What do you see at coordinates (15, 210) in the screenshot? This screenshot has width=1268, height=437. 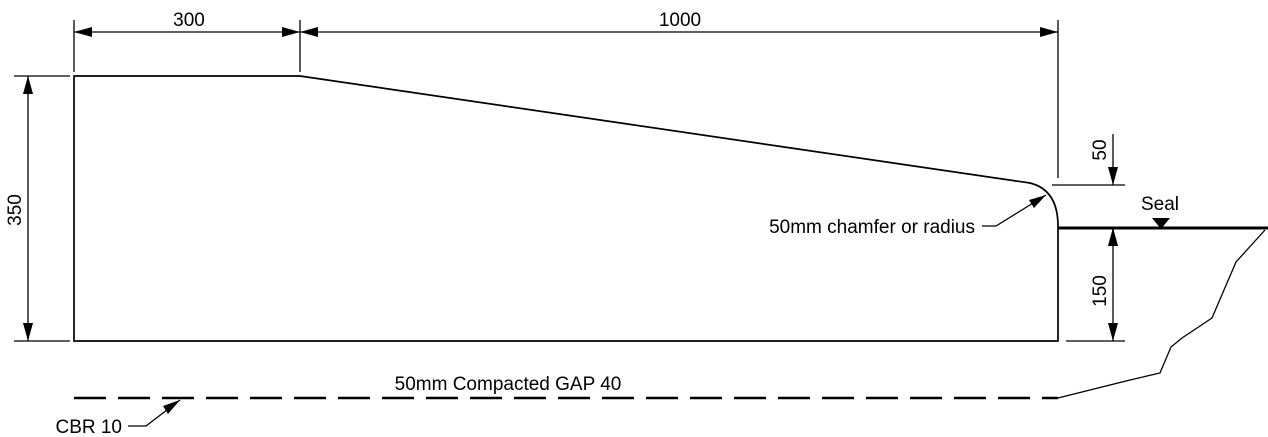 I see `dimension-350-label: 350` at bounding box center [15, 210].